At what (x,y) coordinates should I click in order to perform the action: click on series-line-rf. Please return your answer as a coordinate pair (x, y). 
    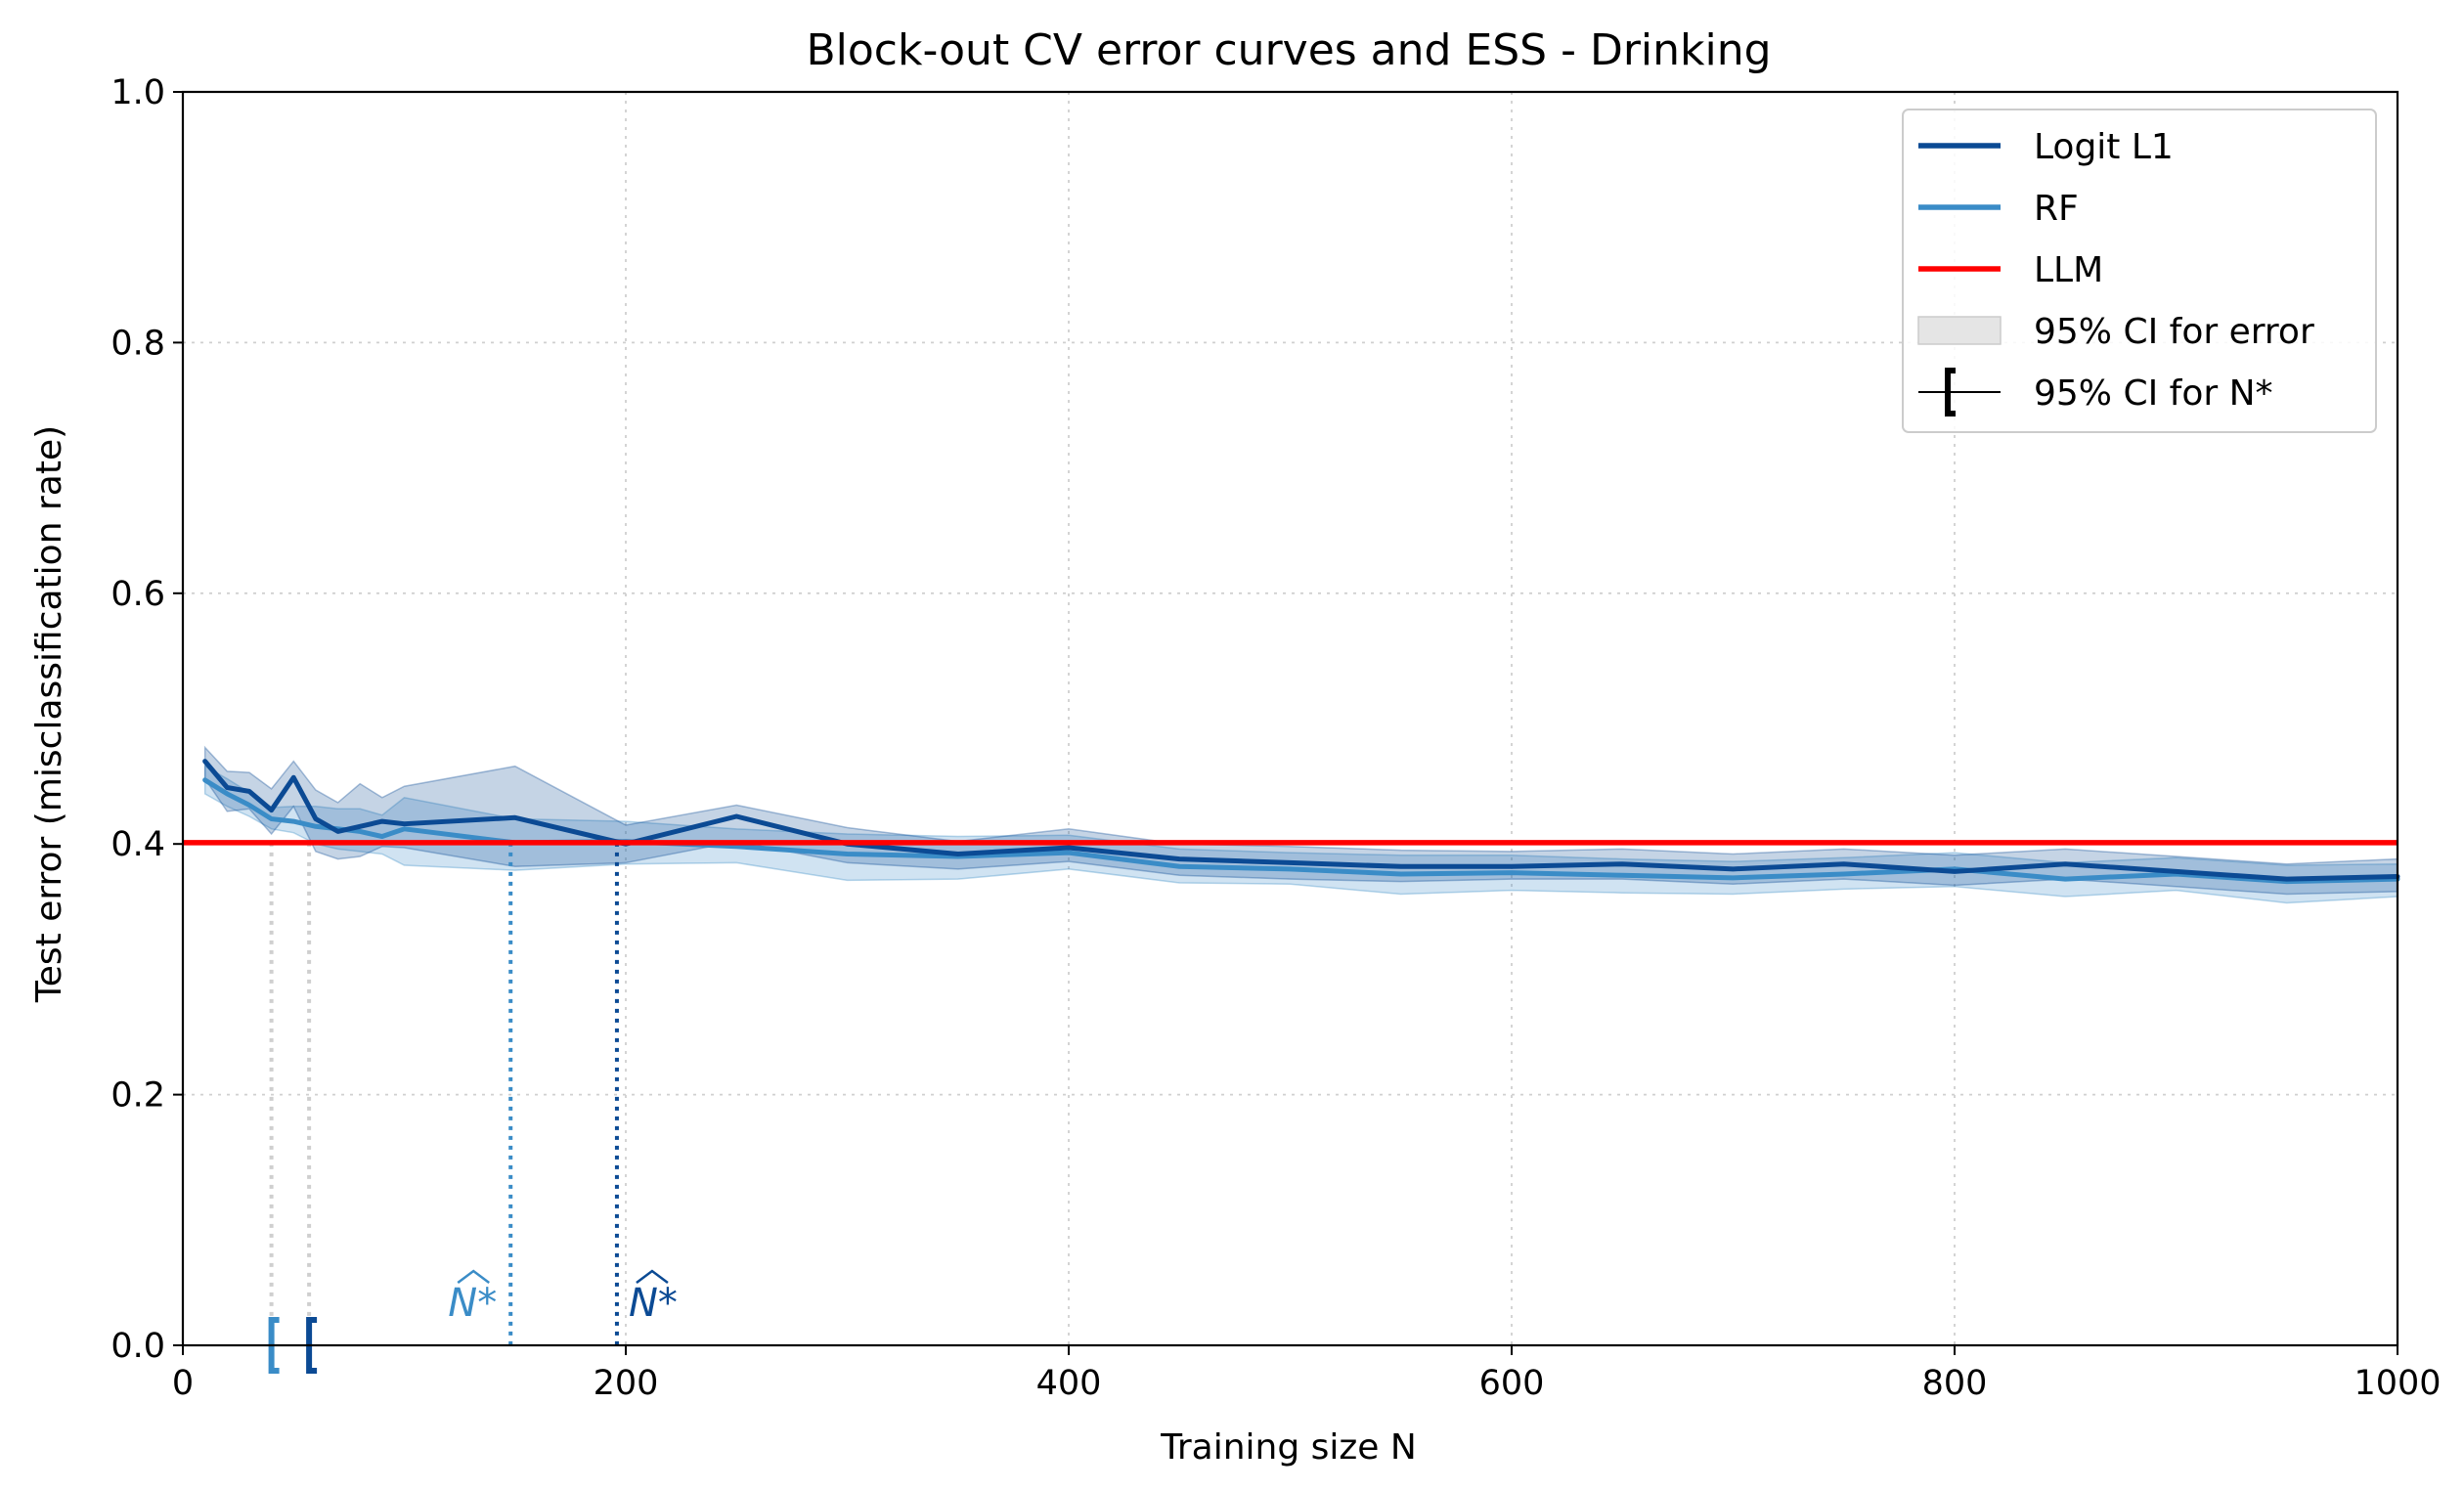
    Looking at the image, I should click on (1301, 831).